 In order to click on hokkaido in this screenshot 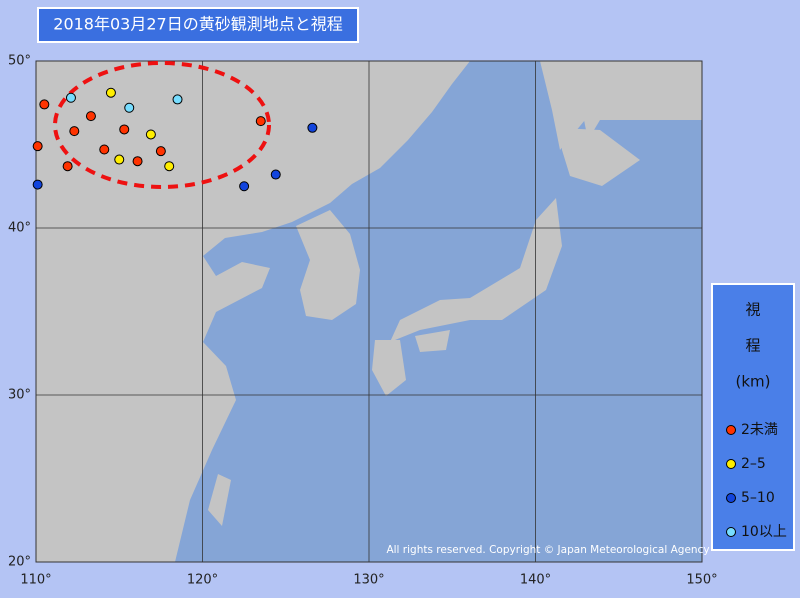, I will do `click(600, 157)`.